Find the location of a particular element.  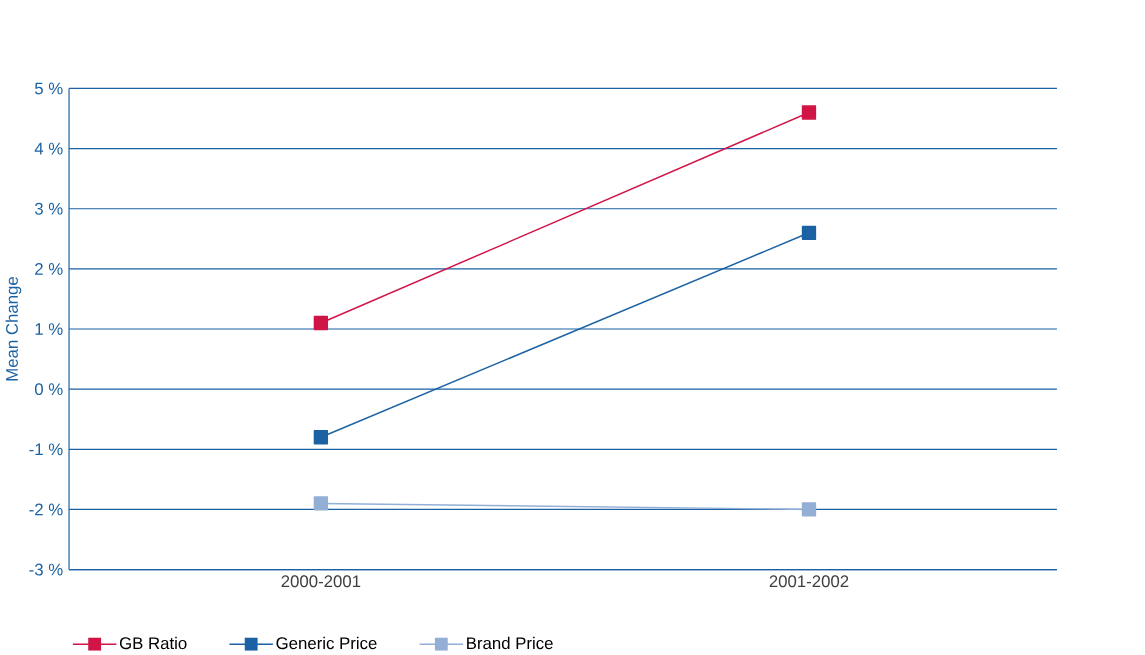

legend-label: GB Ratio is located at coordinates (153, 642).